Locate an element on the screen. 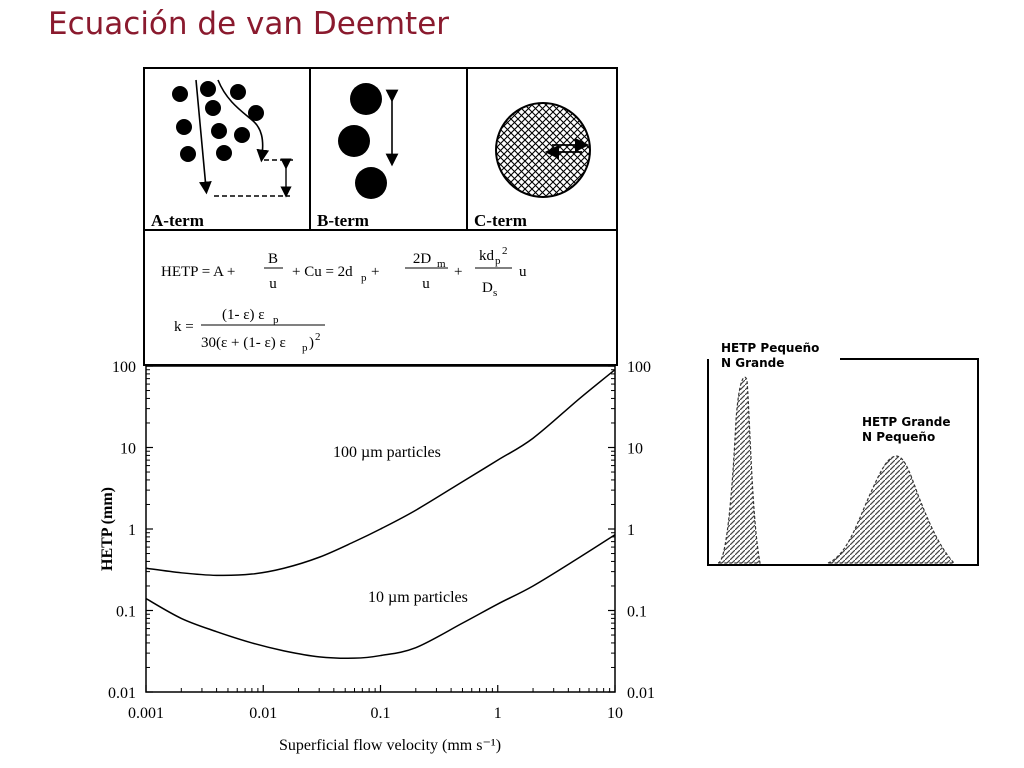 The width and height of the screenshot is (1024, 768). broad-peak is located at coordinates (891, 509).